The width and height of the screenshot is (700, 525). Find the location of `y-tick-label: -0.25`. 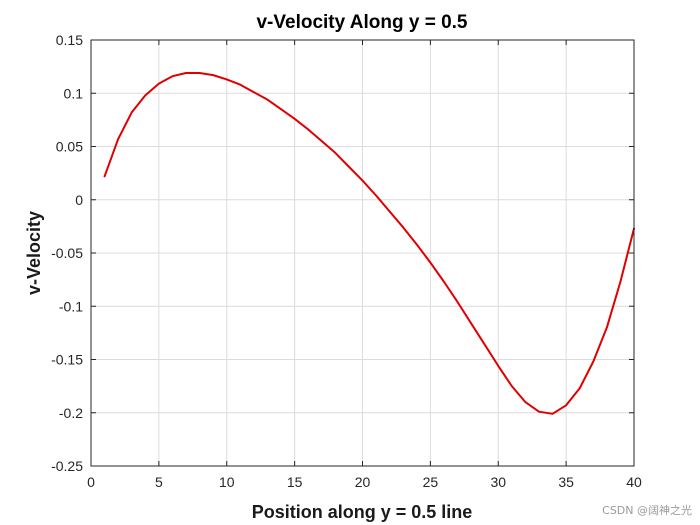

y-tick-label: -0.25 is located at coordinates (67, 466).